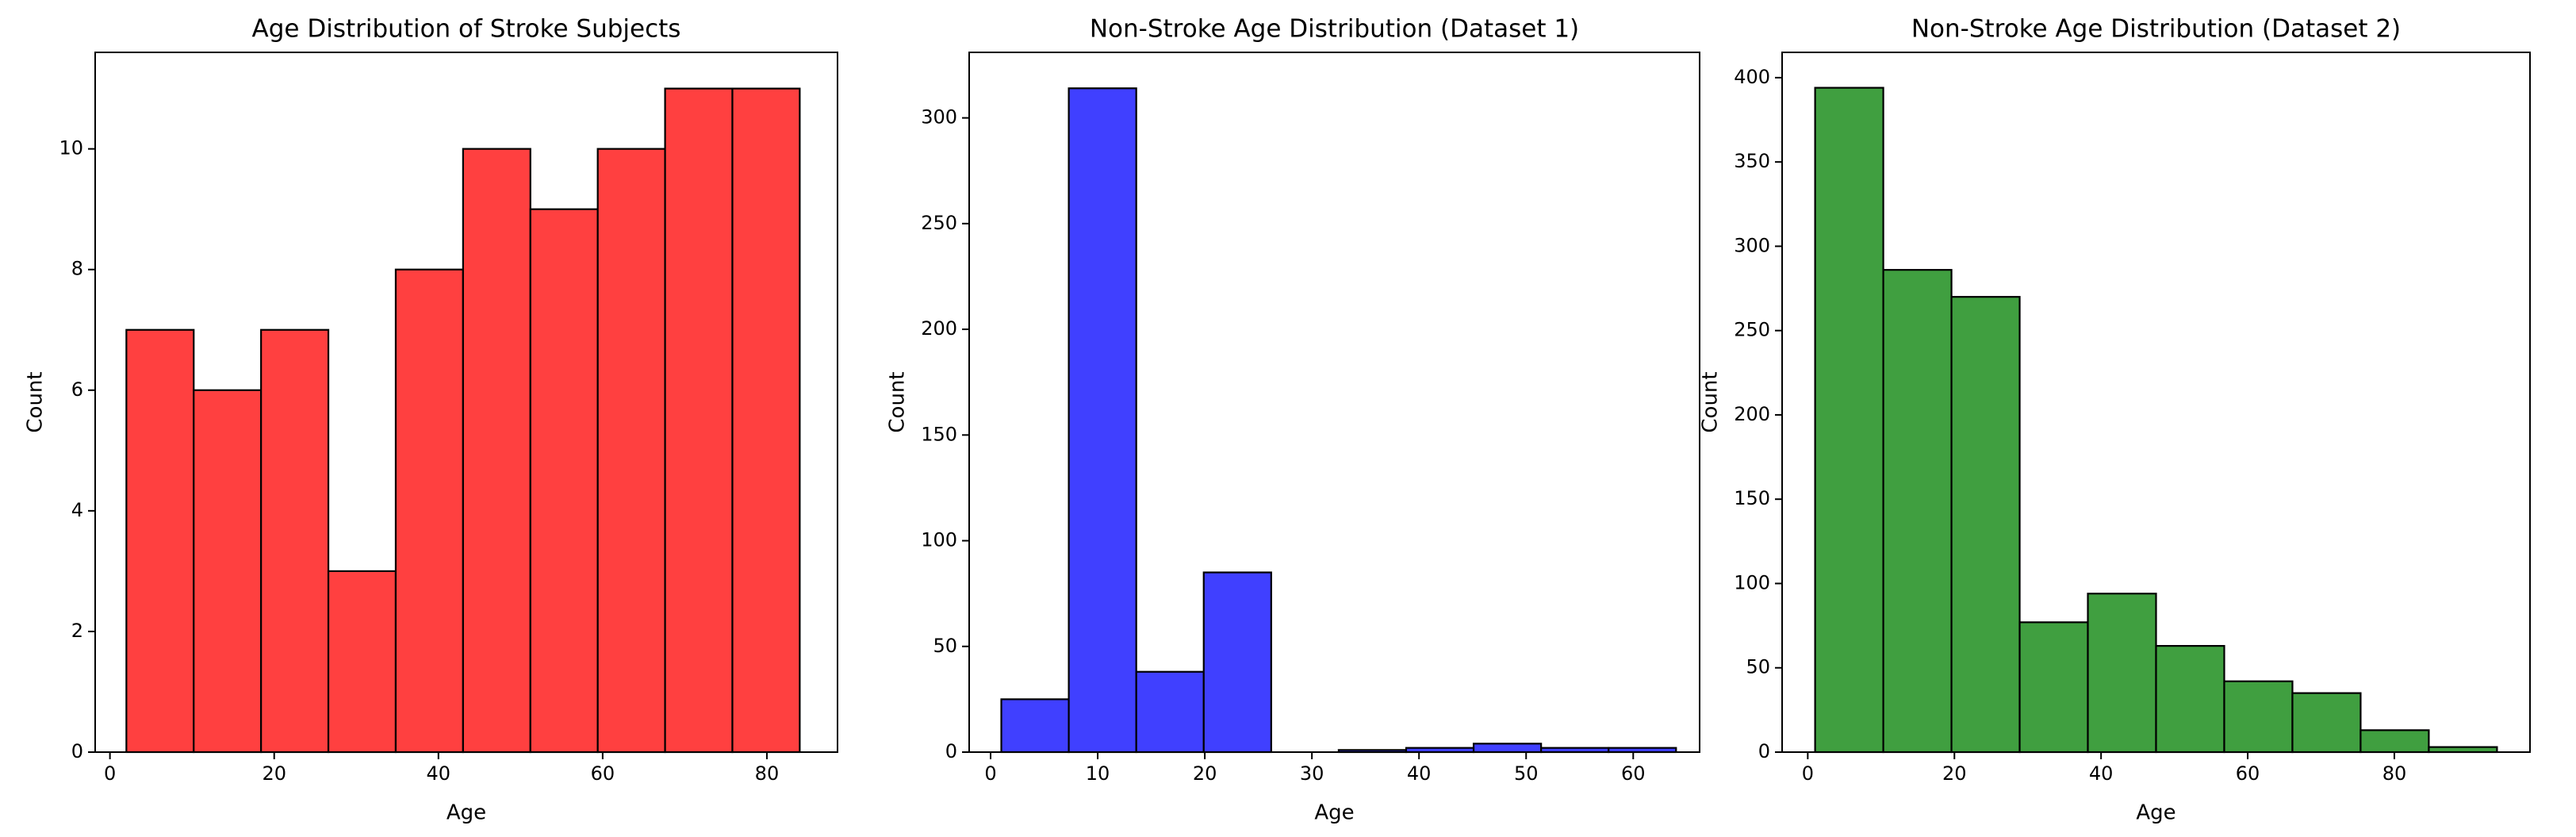  What do you see at coordinates (1752, 77) in the screenshot?
I see `y-tick-label: 400` at bounding box center [1752, 77].